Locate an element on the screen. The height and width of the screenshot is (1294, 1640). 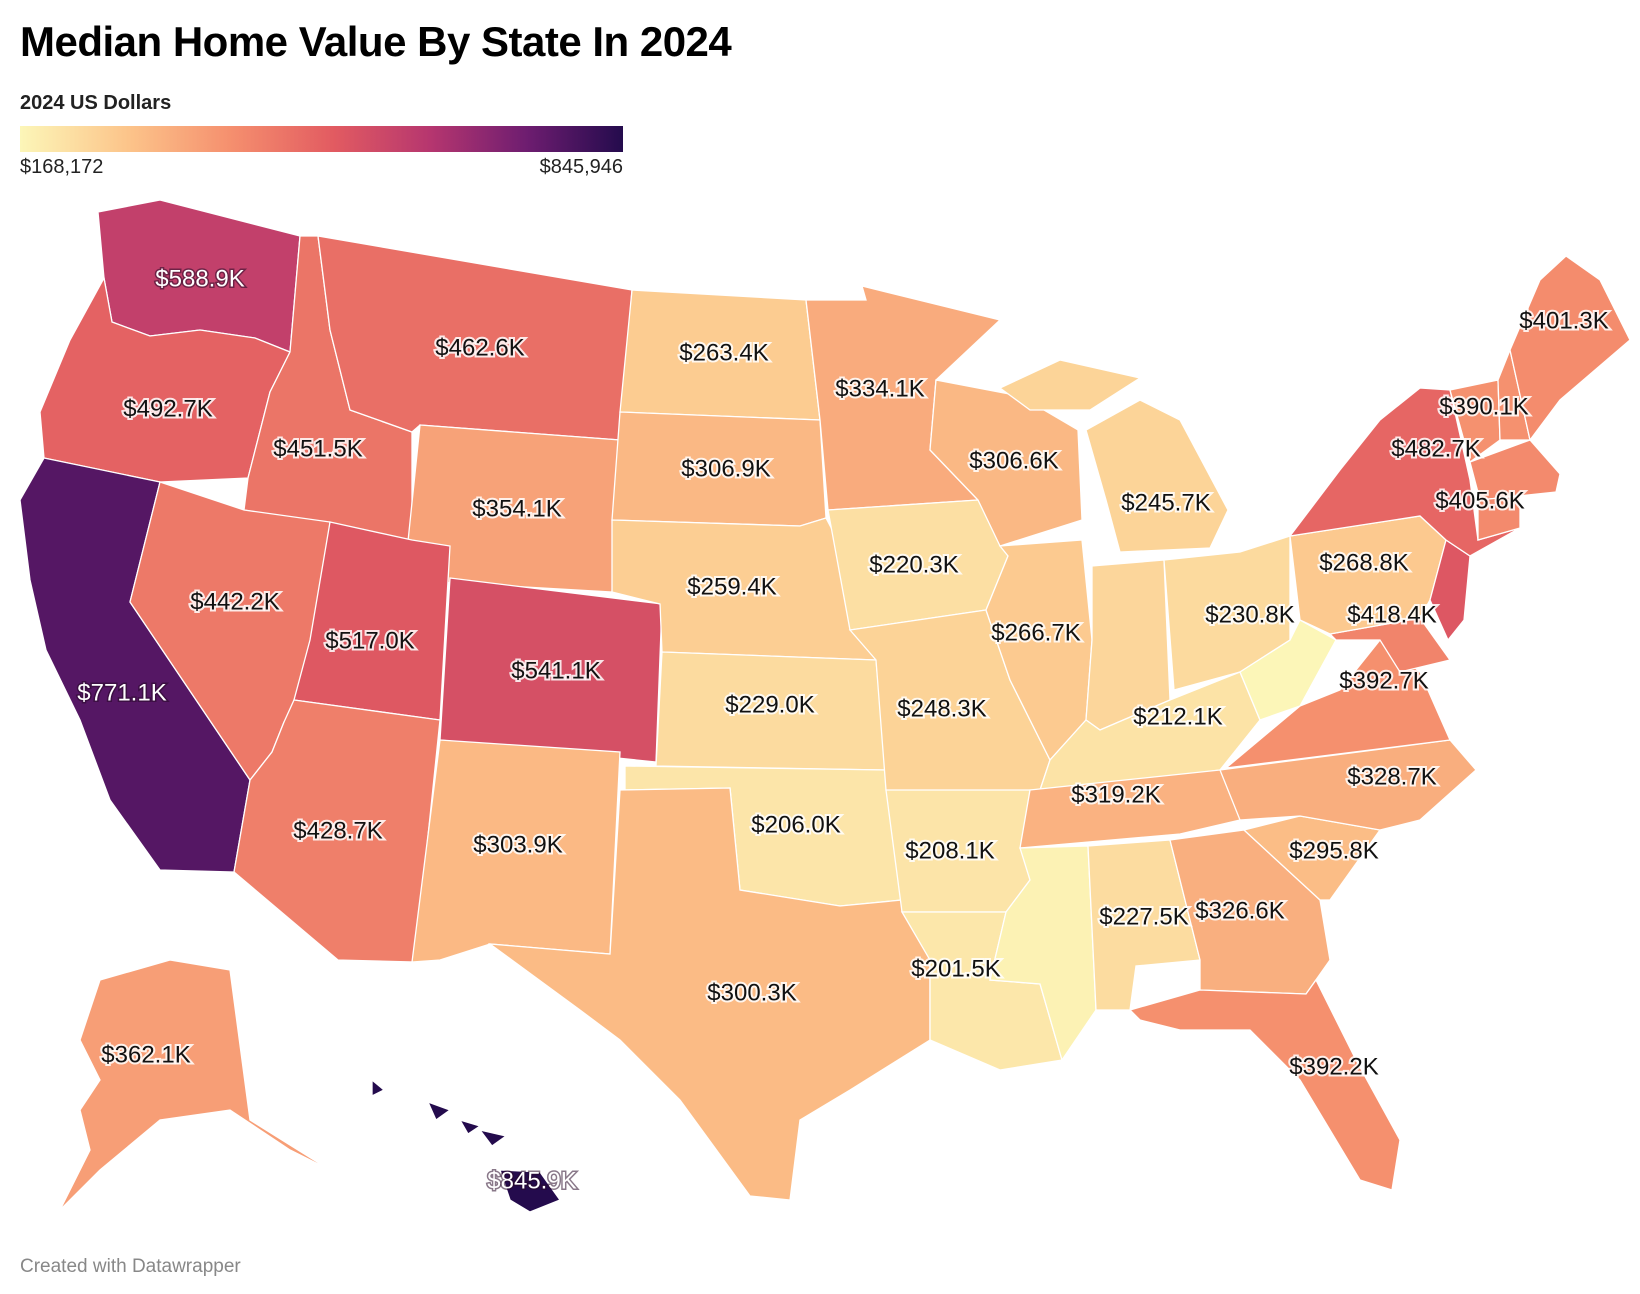
state-sc is located at coordinates (1312, 858).